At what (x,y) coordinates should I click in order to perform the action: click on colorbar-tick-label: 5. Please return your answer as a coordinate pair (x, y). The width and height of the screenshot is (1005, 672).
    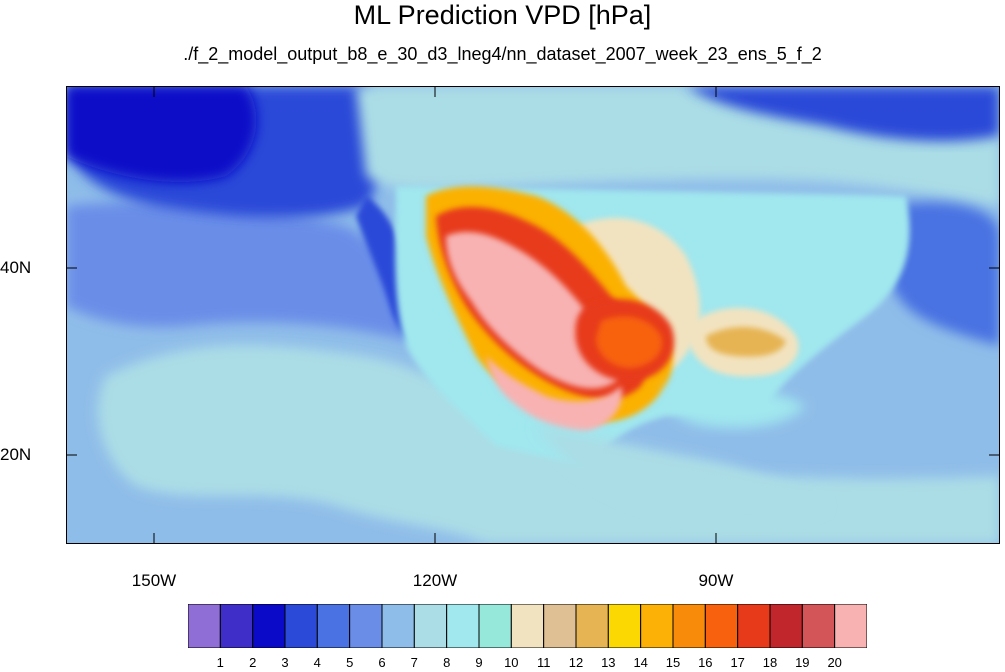
    Looking at the image, I should click on (350, 662).